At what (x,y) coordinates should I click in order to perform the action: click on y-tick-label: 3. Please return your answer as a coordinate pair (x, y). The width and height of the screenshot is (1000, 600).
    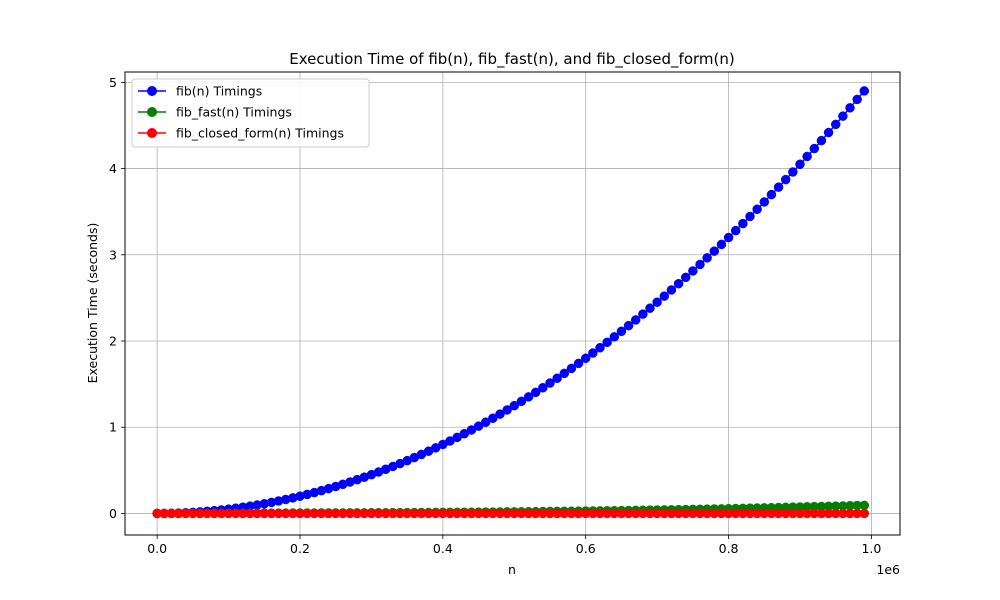
    Looking at the image, I should click on (113, 254).